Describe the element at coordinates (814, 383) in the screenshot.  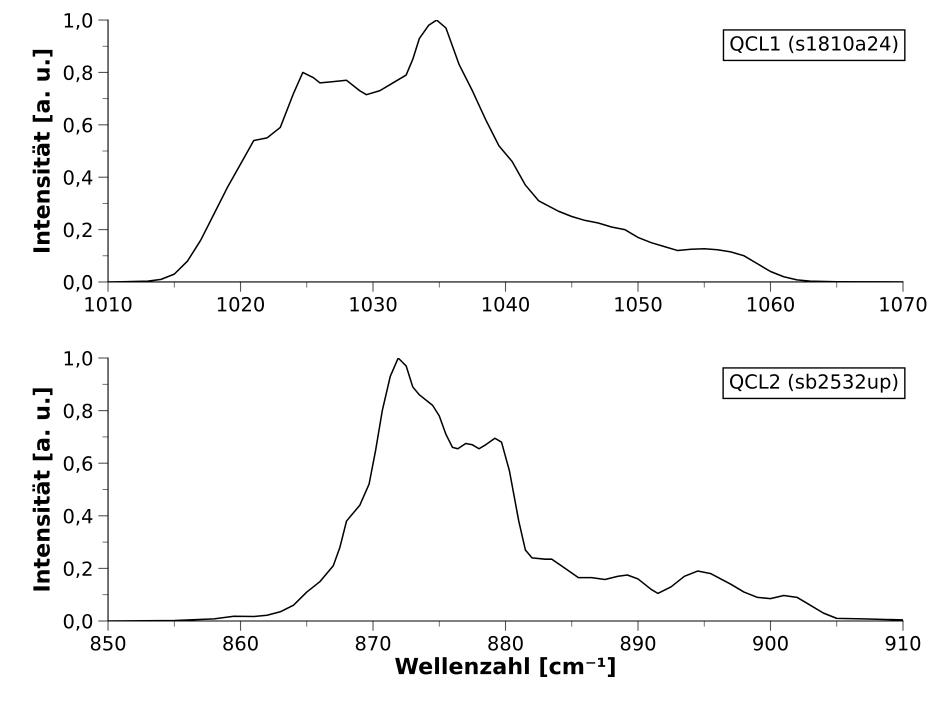
I see `annotation: QCL2 (sb2532up)` at that location.